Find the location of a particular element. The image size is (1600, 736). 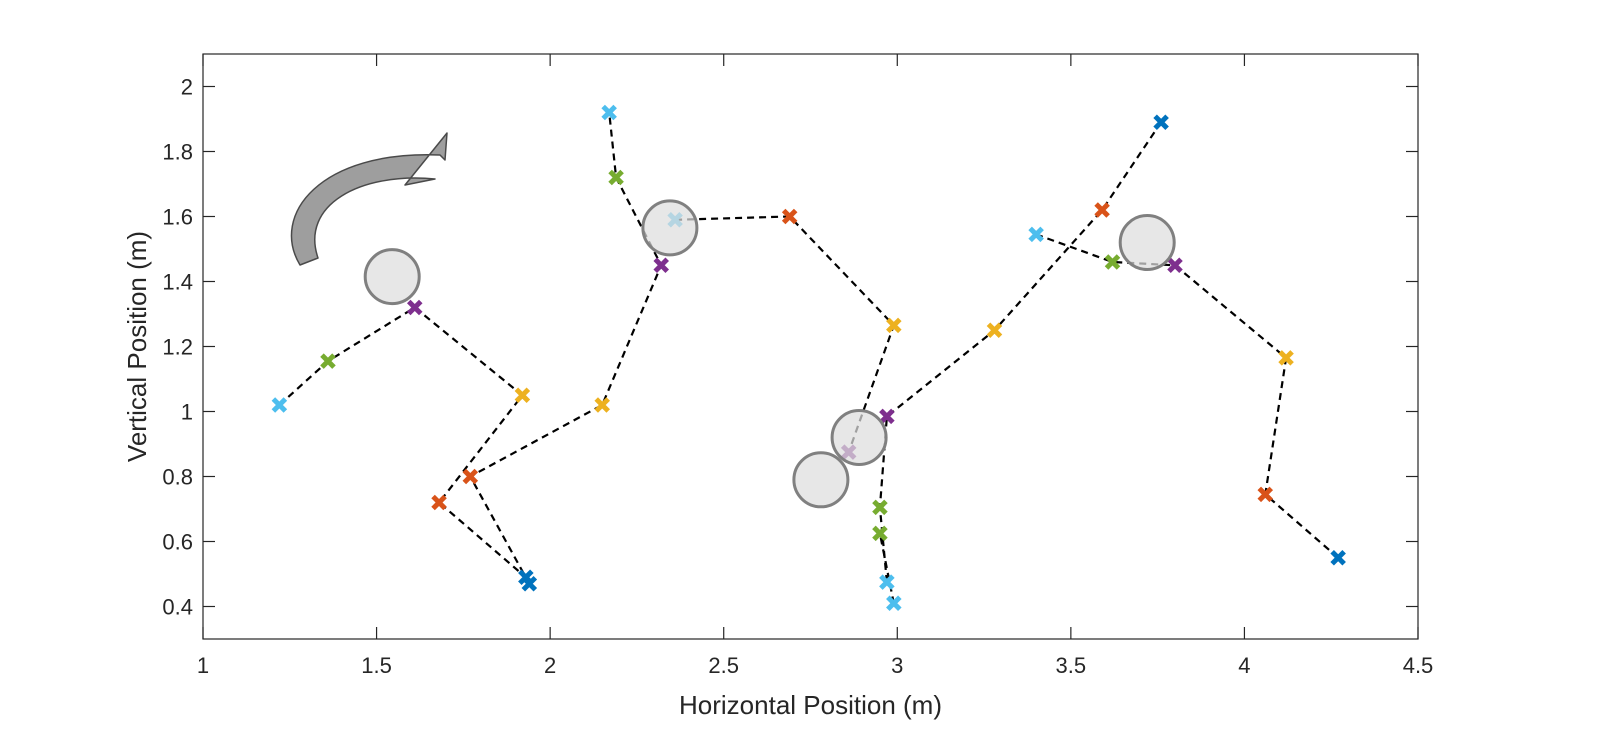

x-tick-label: 2 is located at coordinates (550, 665).